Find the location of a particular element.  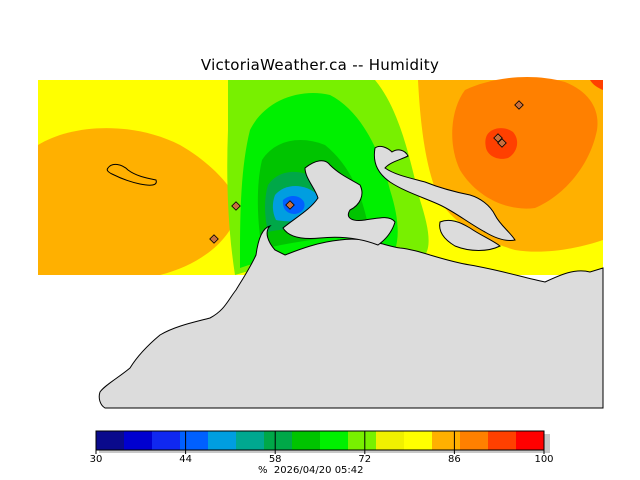

legend-tick-label: 58 is located at coordinates (275, 459).